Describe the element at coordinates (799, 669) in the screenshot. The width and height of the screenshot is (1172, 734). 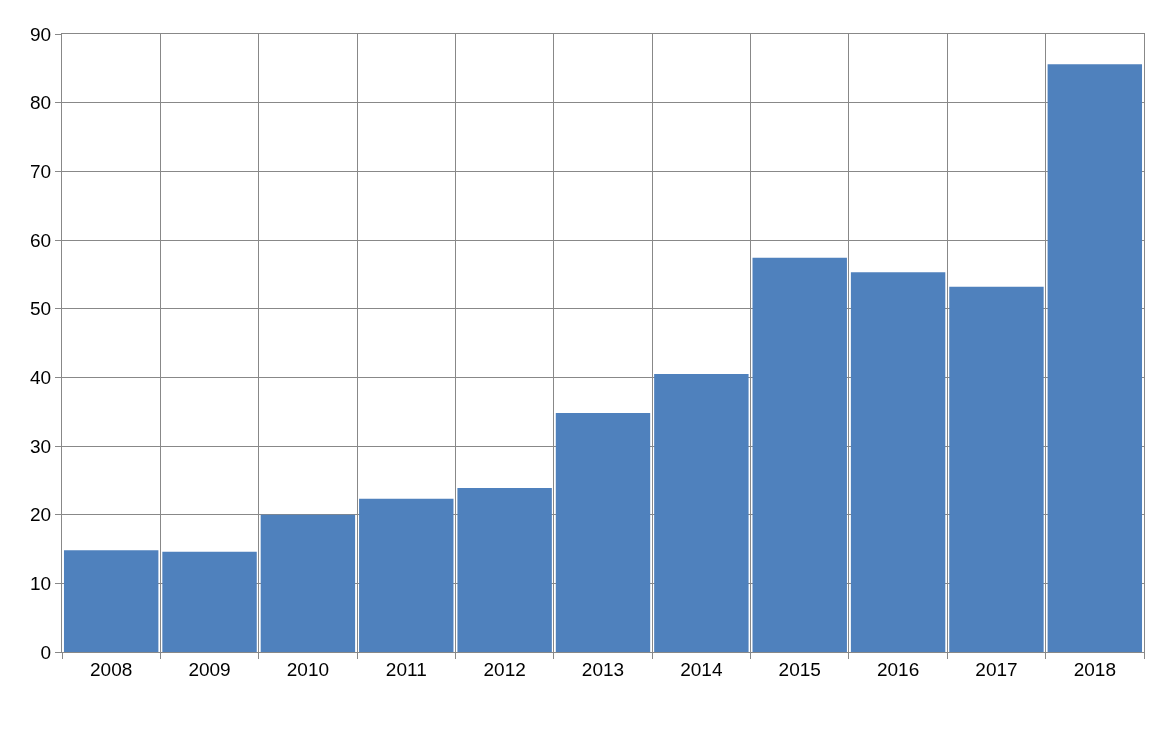
I see `x-tick-label: 2015` at that location.